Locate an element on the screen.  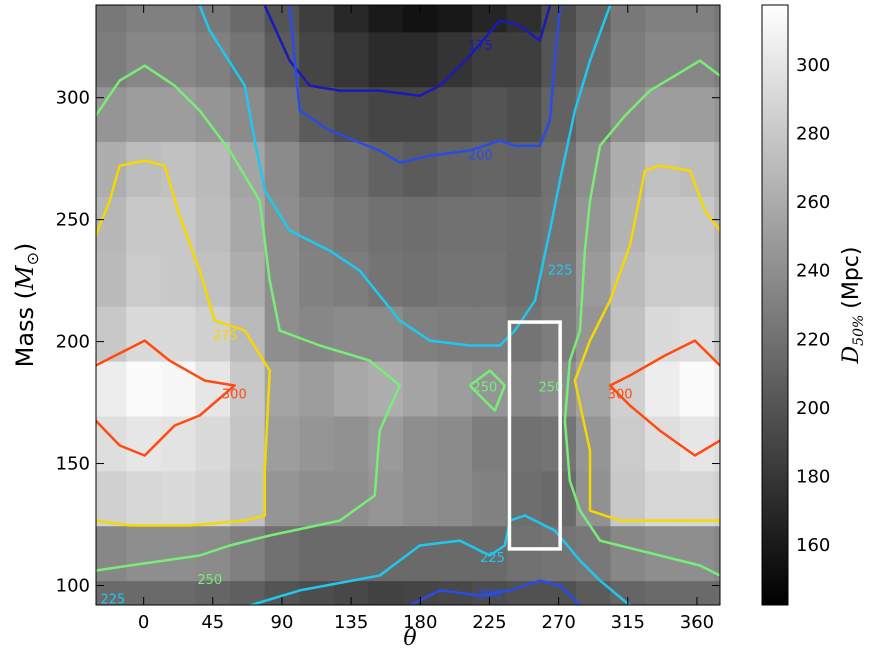
y-label-text: Mass ( is located at coordinates (25, 328).